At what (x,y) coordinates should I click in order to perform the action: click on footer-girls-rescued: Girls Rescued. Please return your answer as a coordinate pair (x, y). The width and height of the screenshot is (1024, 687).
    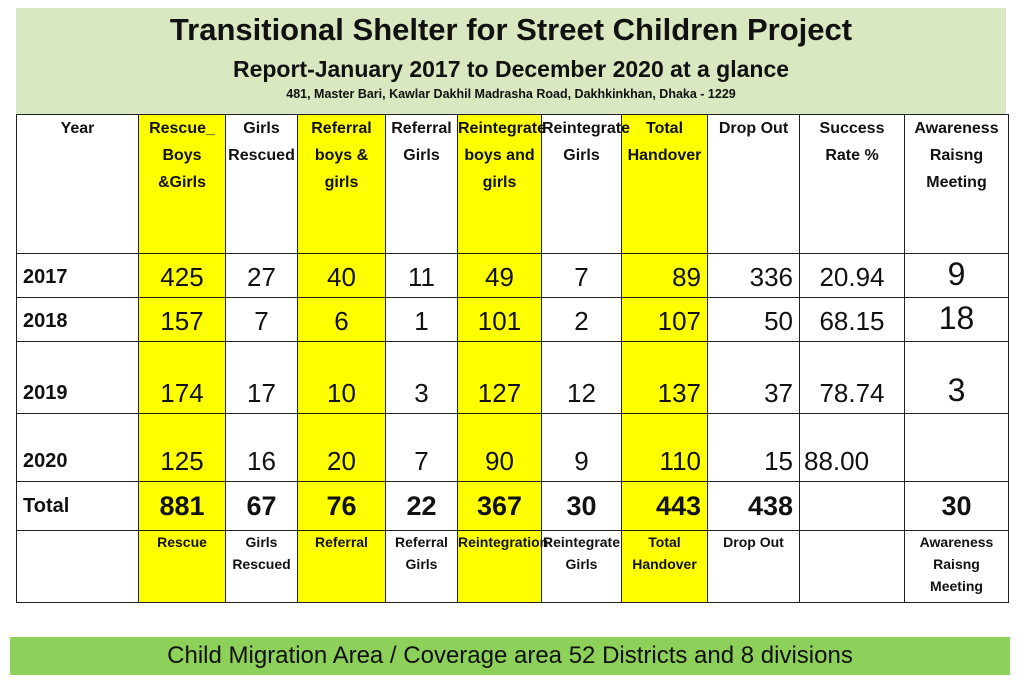
    Looking at the image, I should click on (261, 566).